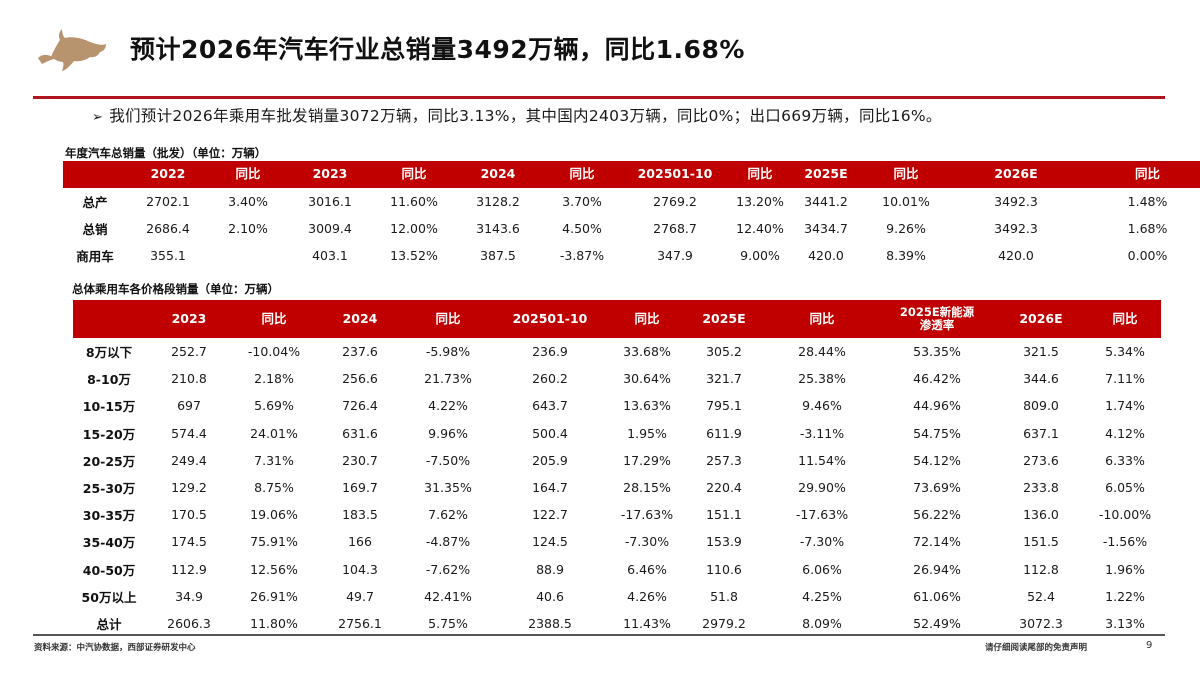 This screenshot has width=1200, height=675. I want to click on table-cell: 643.7, so click(550, 406).